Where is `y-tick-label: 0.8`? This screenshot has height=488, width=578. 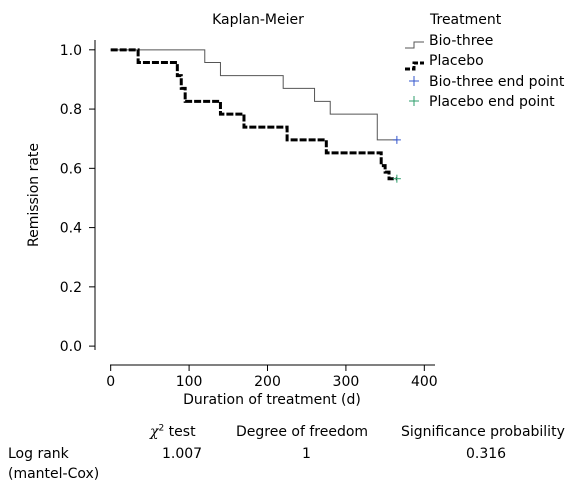
y-tick-label: 0.8 is located at coordinates (71, 110).